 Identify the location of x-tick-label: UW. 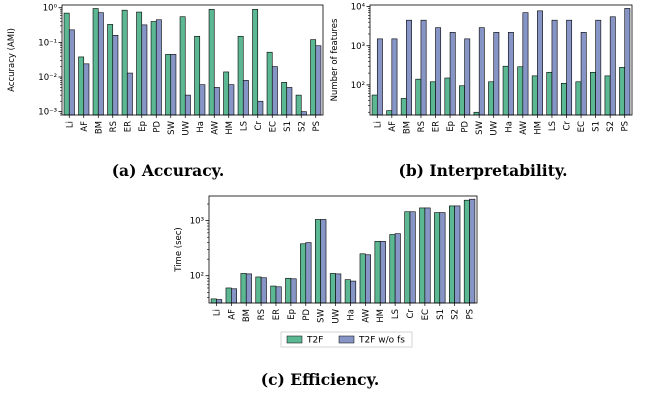
(186, 127).